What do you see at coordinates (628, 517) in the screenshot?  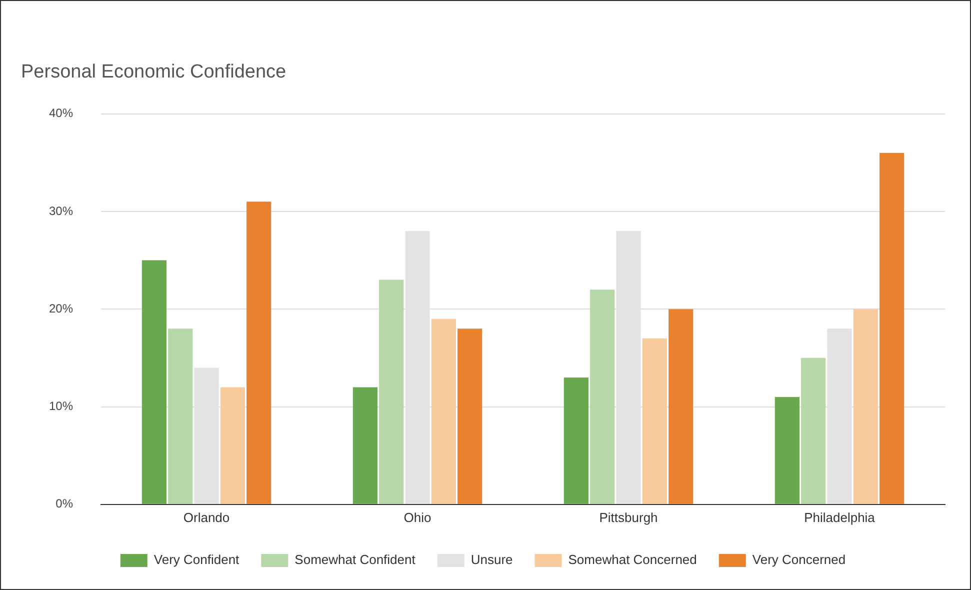 I see `x-tick-label: Pittsburgh` at bounding box center [628, 517].